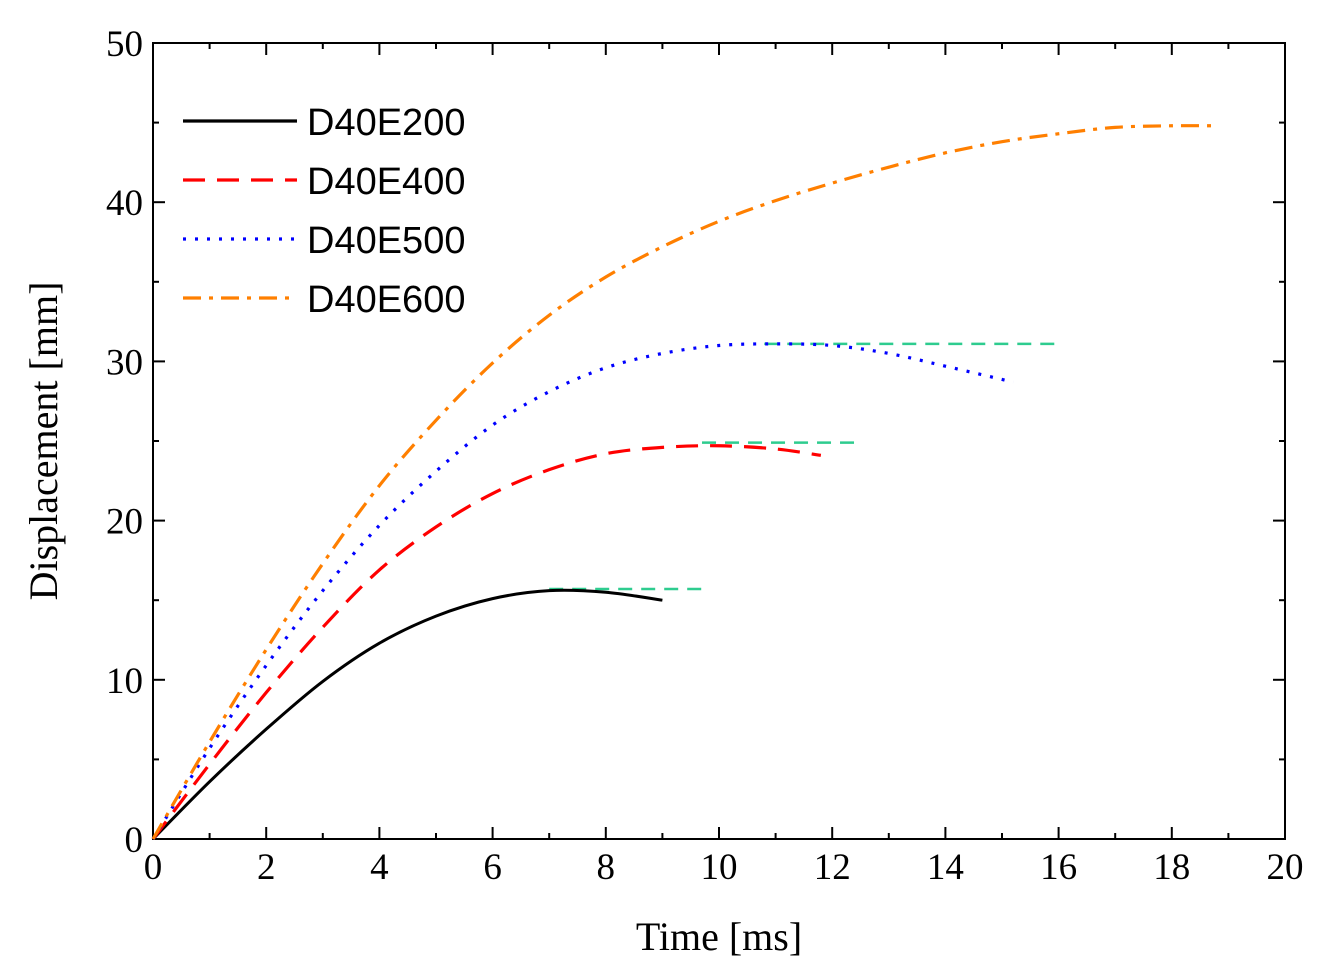 This screenshot has height=978, width=1342. Describe the element at coordinates (407, 714) in the screenshot. I see `series-line-d40e200` at that location.